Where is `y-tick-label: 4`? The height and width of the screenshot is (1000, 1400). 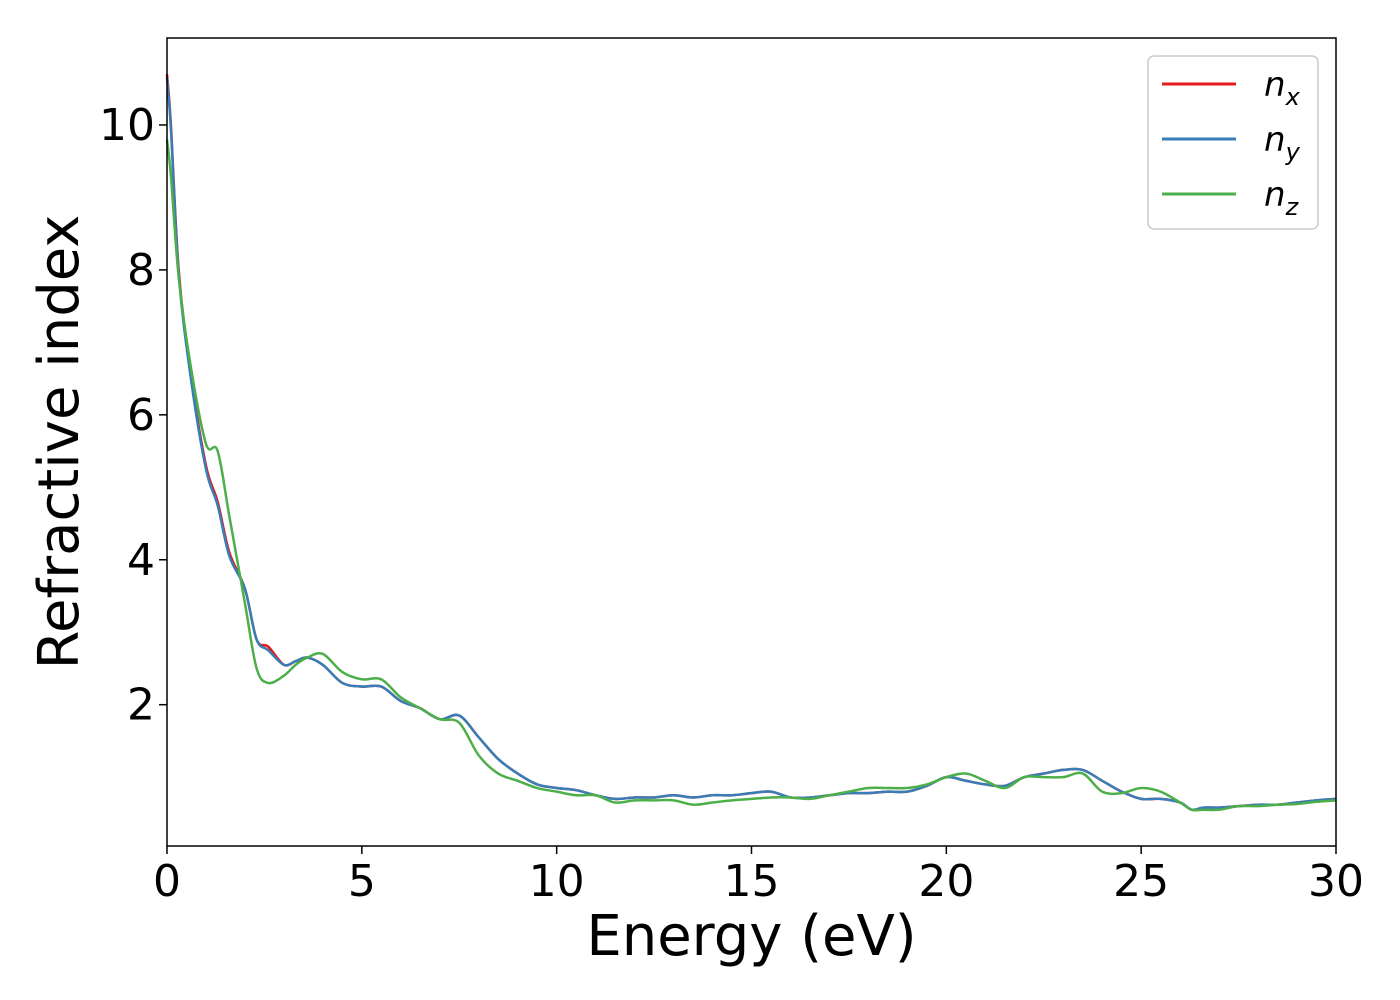
y-tick-label: 4 is located at coordinates (141, 560).